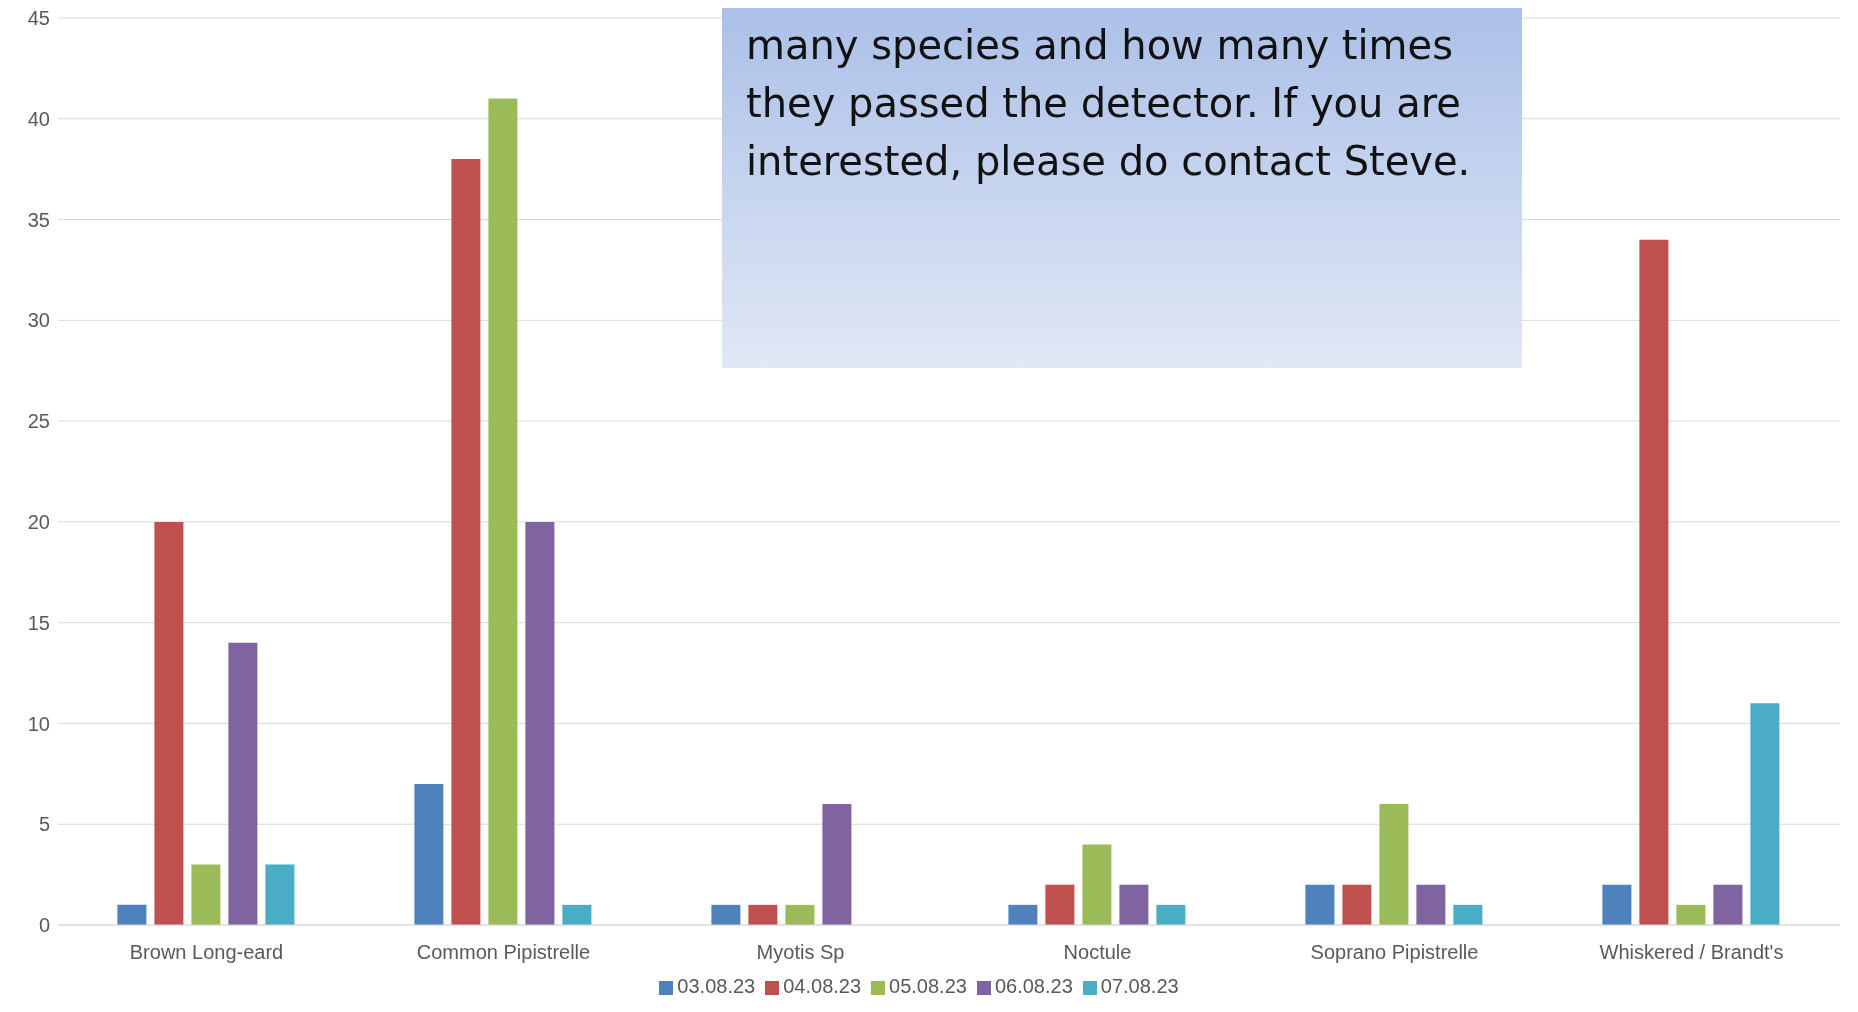 The height and width of the screenshot is (1012, 1858). What do you see at coordinates (38, 18) in the screenshot?
I see `y-tick-label: 45` at bounding box center [38, 18].